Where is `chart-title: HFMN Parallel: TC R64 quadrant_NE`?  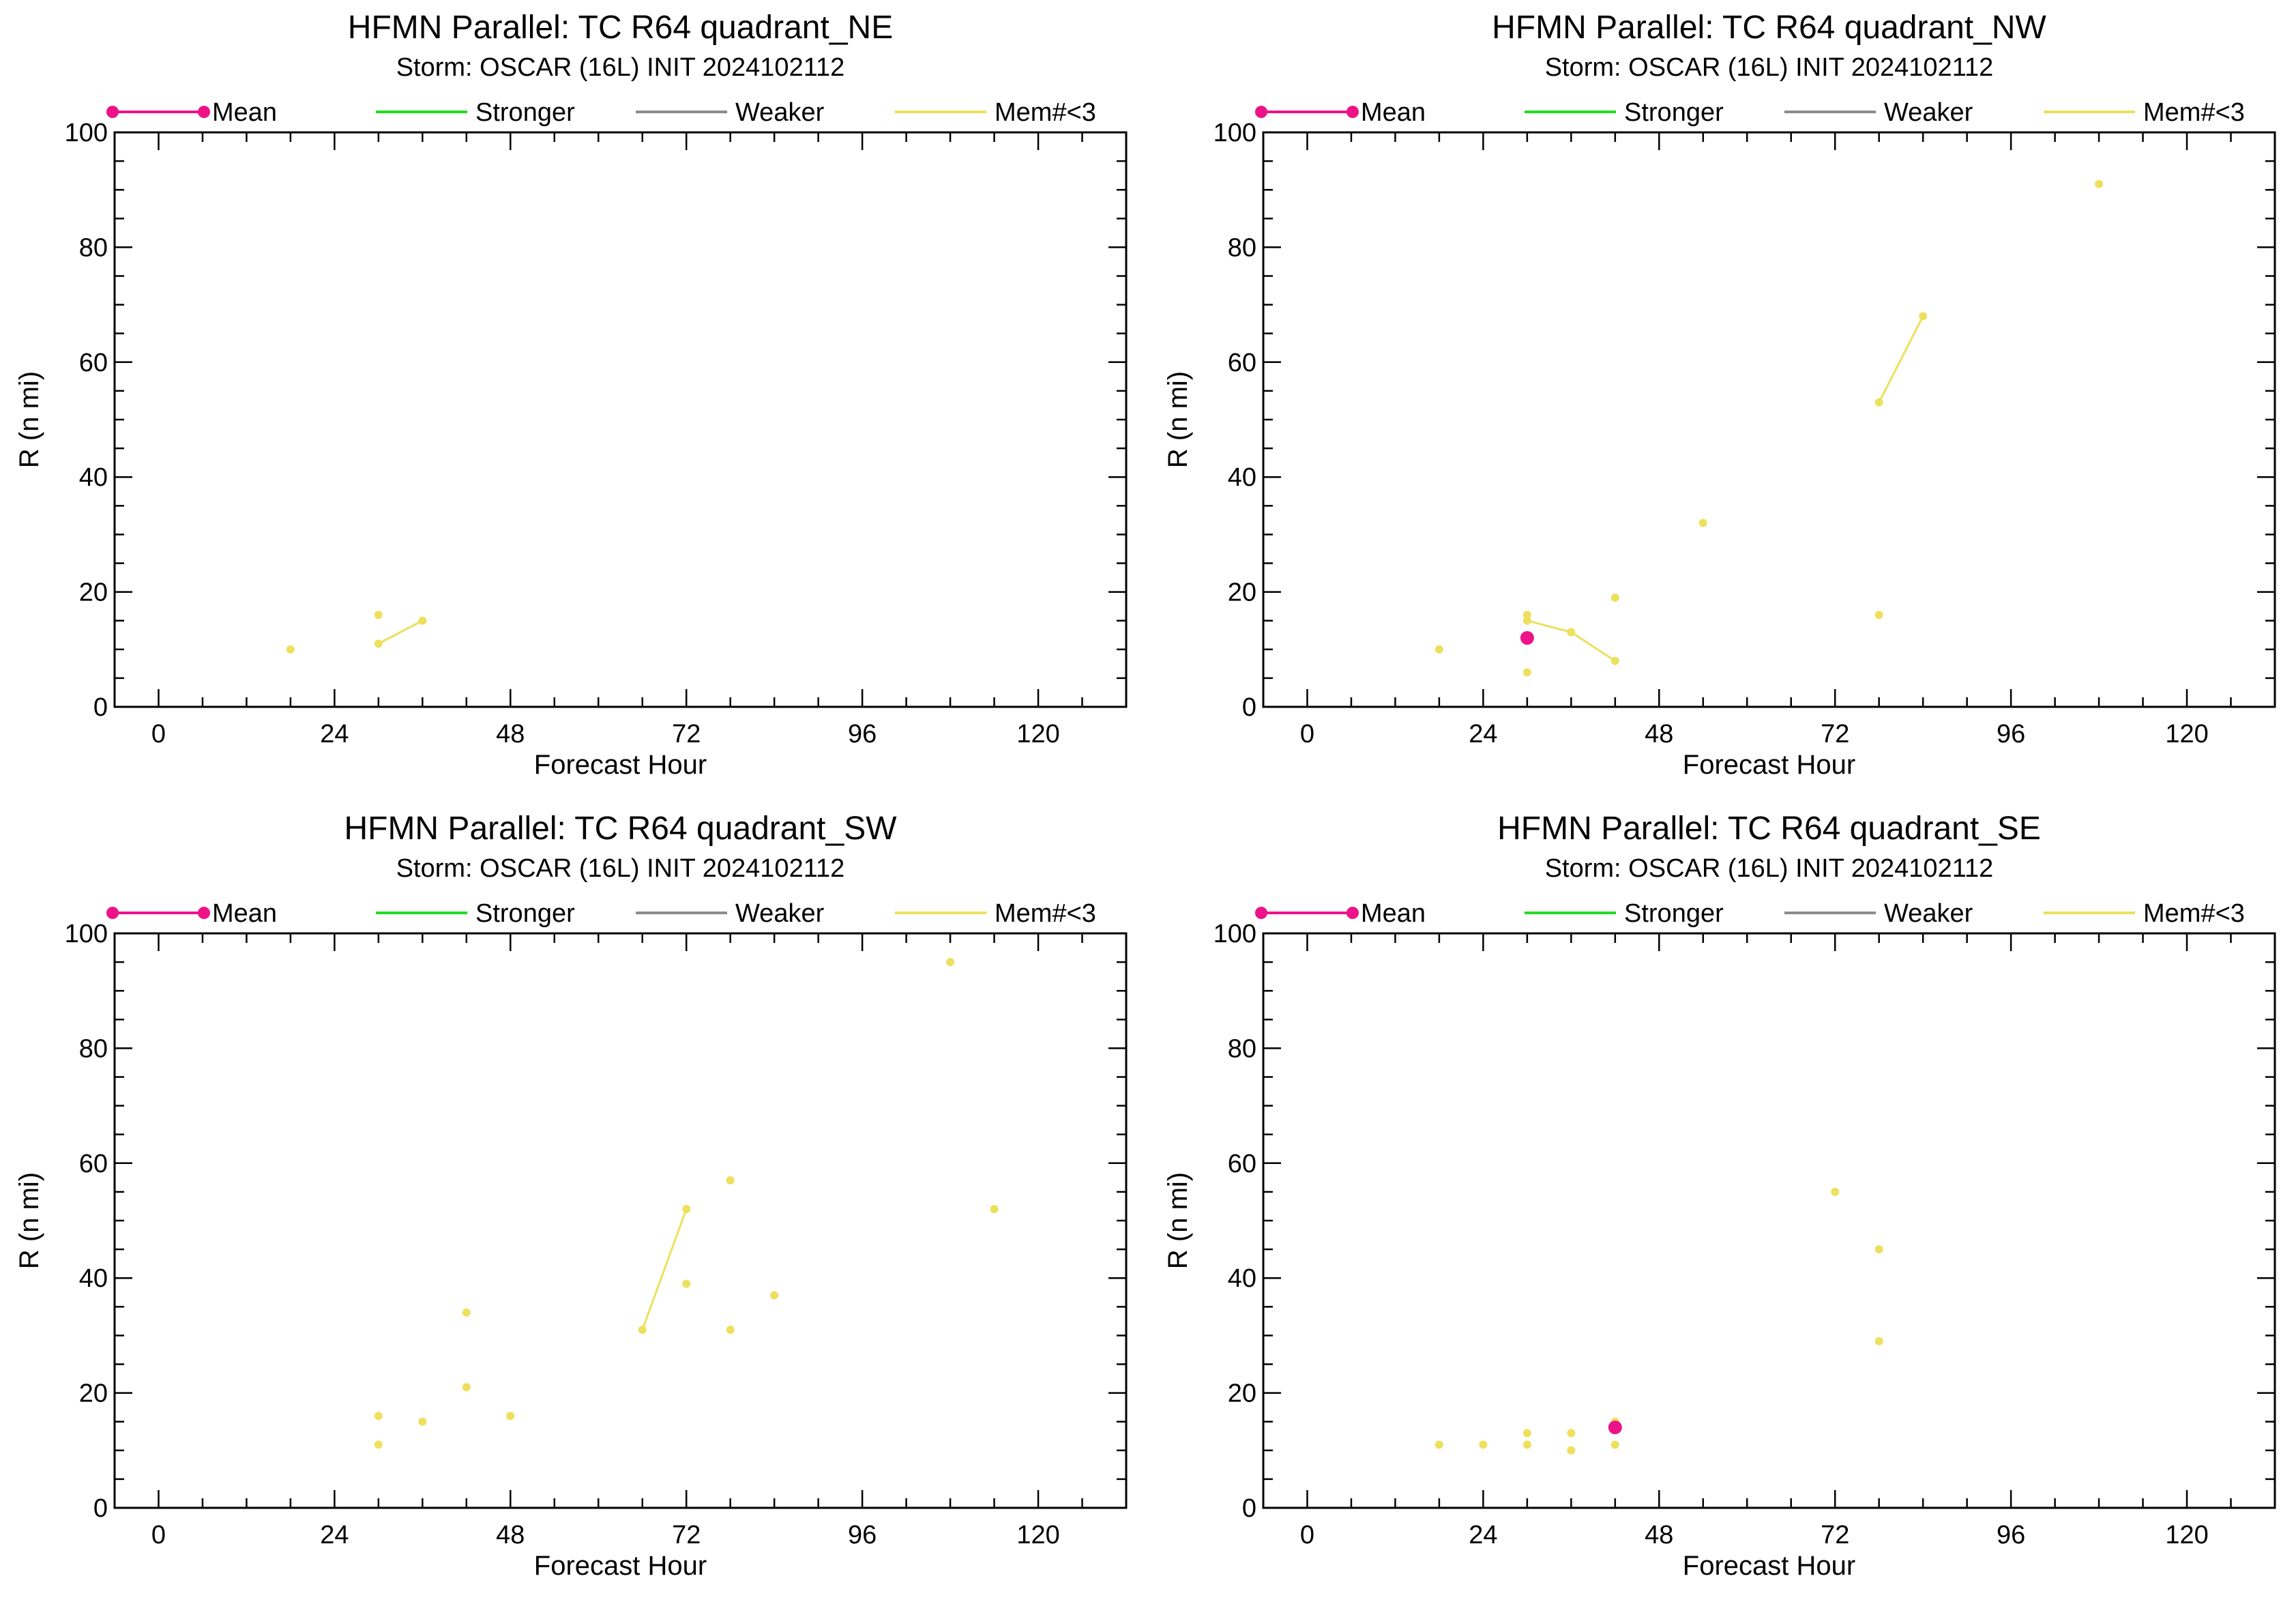 chart-title: HFMN Parallel: TC R64 quadrant_NE is located at coordinates (621, 28).